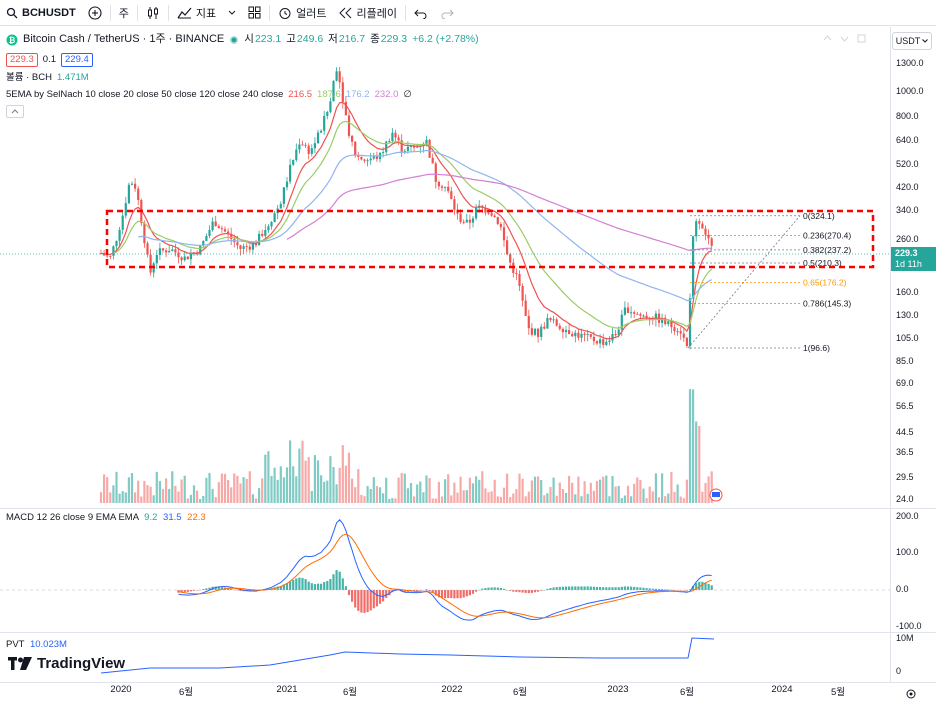 This screenshot has height=704, width=936. Describe the element at coordinates (468, 632) in the screenshot. I see `pvt-pane-divider` at that location.